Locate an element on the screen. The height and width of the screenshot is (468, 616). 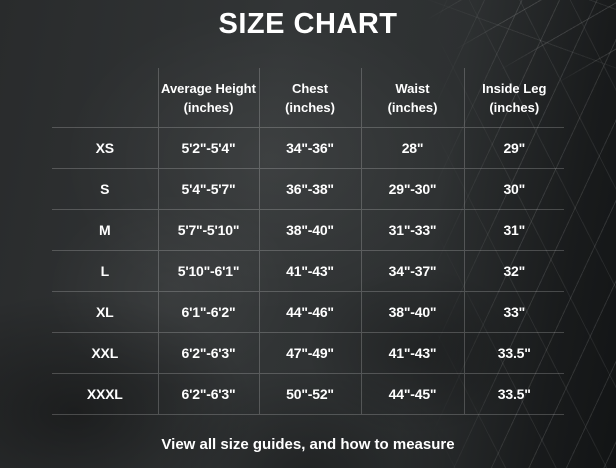
column-header-chest: Chest (inches) is located at coordinates (309, 98).